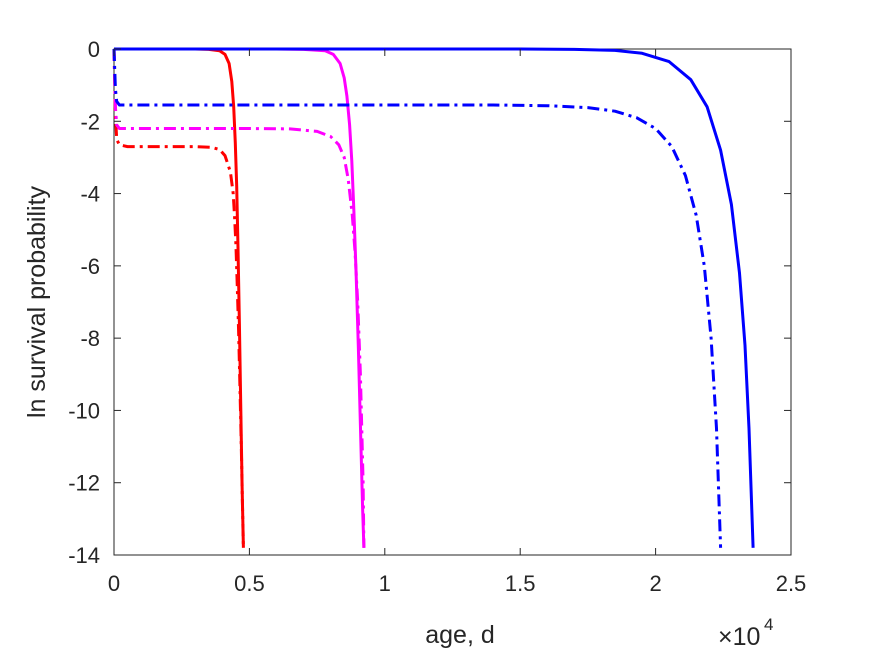  I want to click on y-tick-label: -4, so click(90, 194).